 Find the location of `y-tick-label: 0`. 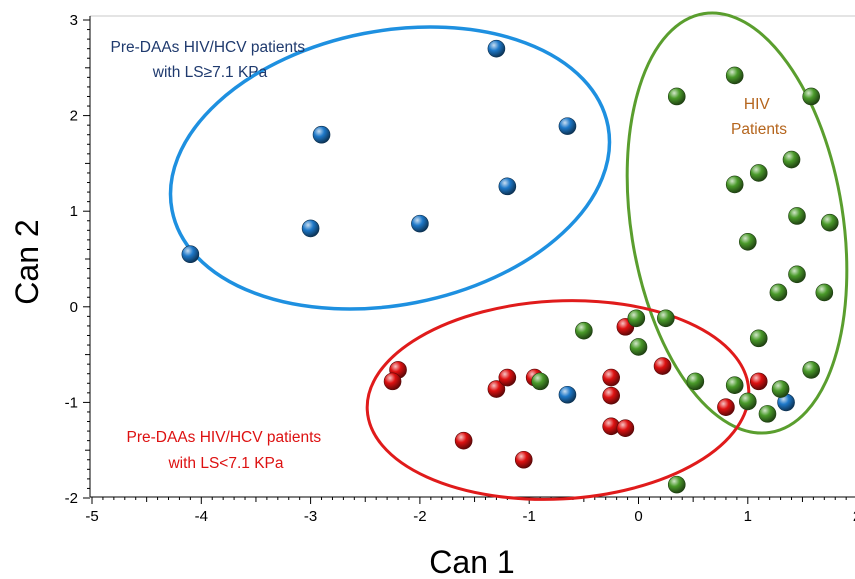

y-tick-label: 0 is located at coordinates (74, 307).